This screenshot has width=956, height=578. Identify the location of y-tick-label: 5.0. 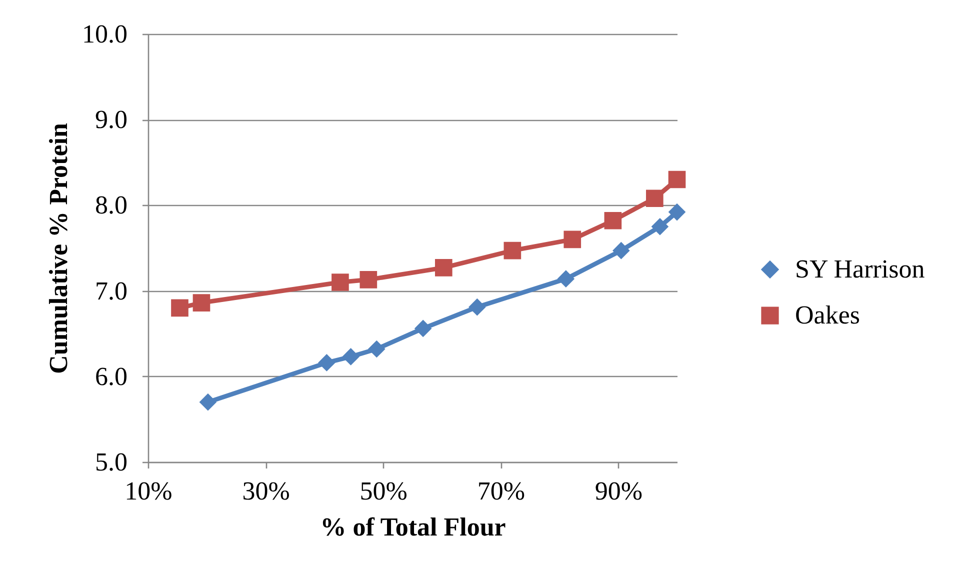
(111, 462).